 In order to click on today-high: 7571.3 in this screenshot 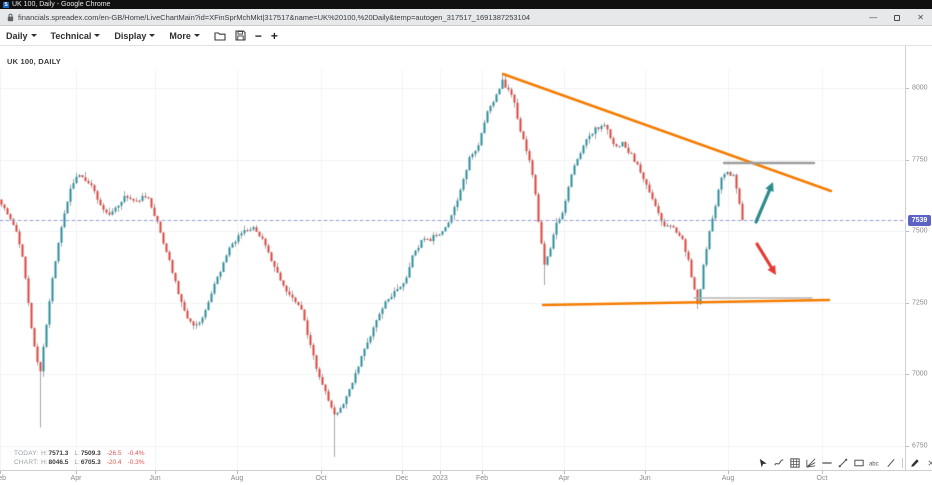, I will do `click(58, 453)`.